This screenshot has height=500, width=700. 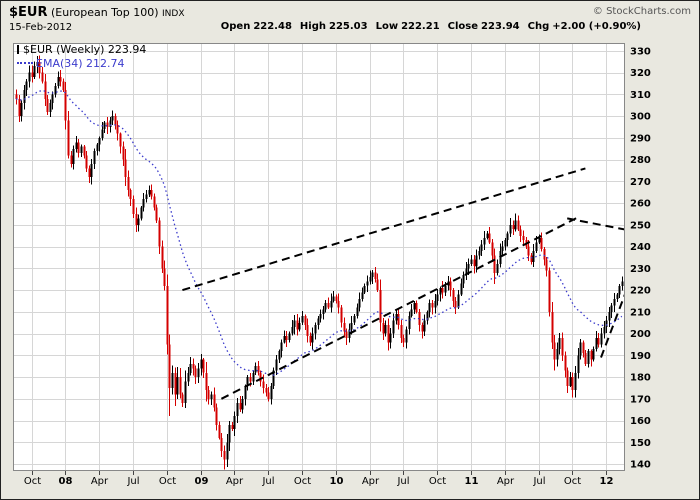 What do you see at coordinates (173, 14) in the screenshot?
I see `exchange: INDX` at bounding box center [173, 14].